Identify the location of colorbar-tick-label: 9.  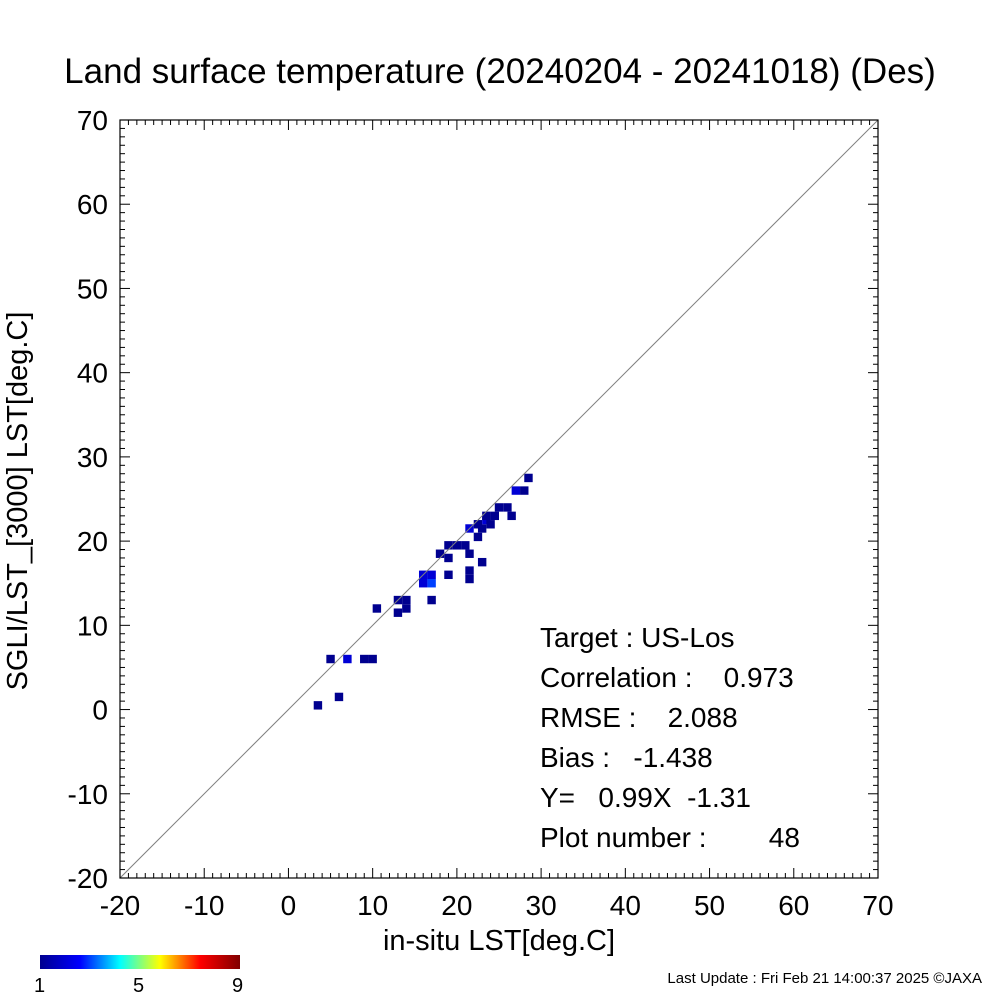
(238, 986).